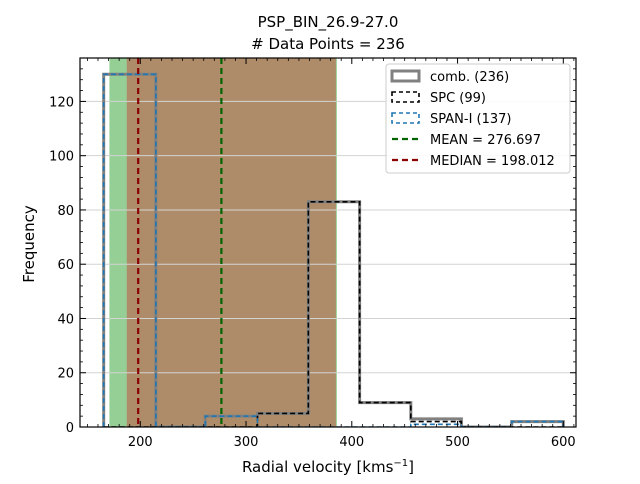 The height and width of the screenshot is (484, 640). What do you see at coordinates (328, 467) in the screenshot?
I see `x-axis-label: Radial velocity [kms−1]` at bounding box center [328, 467].